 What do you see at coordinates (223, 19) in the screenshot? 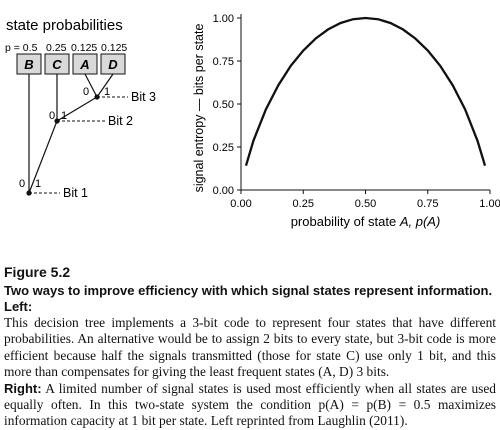
I see `y-tick-label: 1.00` at bounding box center [223, 19].